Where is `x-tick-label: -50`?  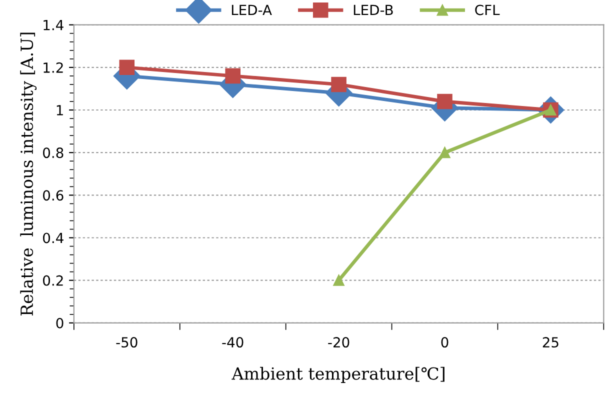
x-tick-label: -50 is located at coordinates (127, 342).